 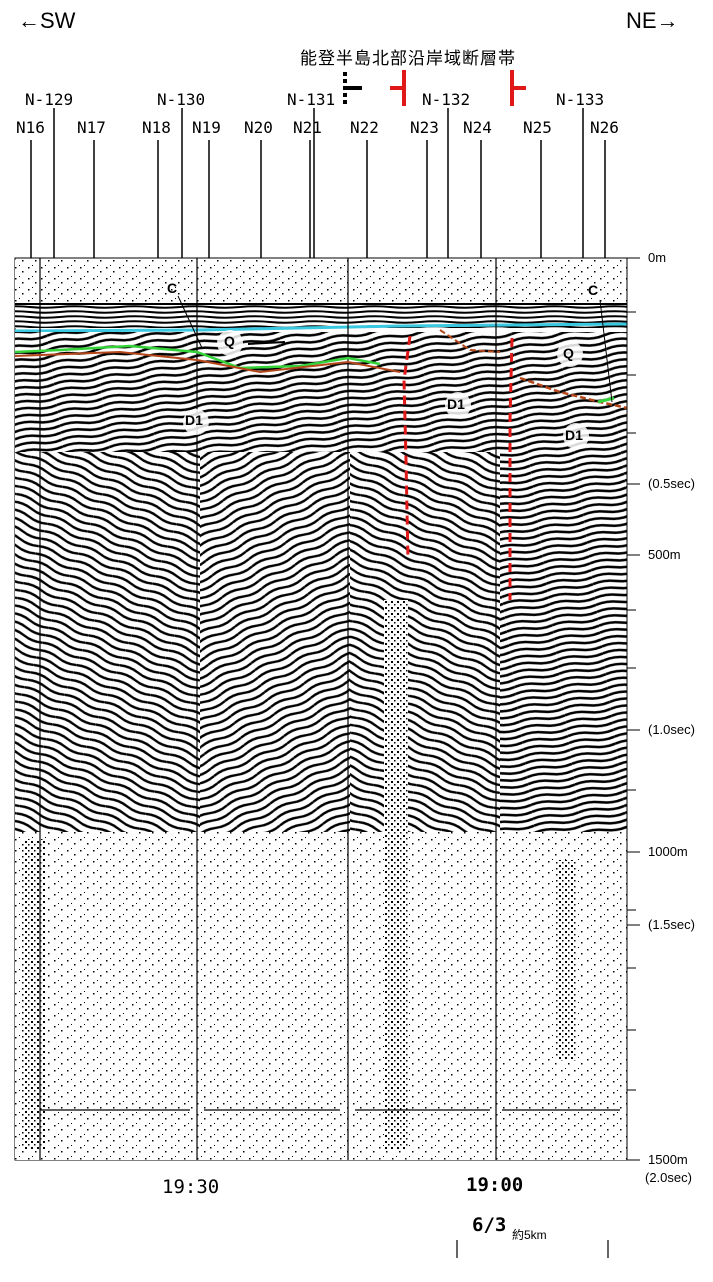 I want to click on sw-direction-label: ←SW, so click(x=47, y=20).